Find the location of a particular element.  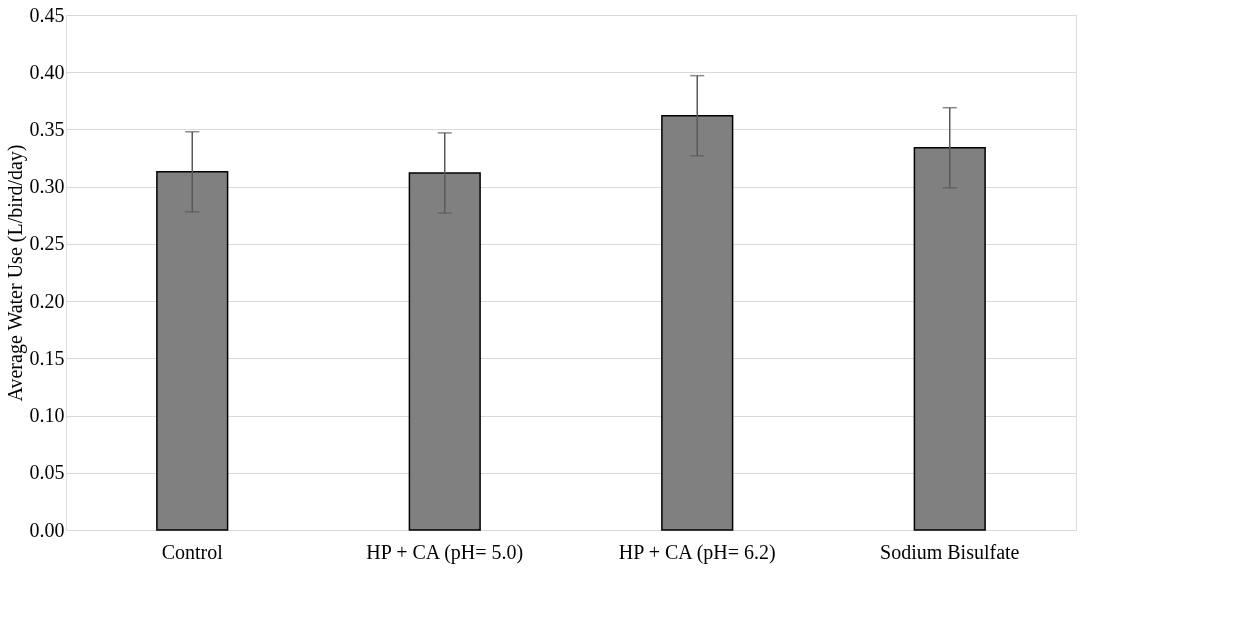

y-axis-title: Average Water Use (L/bird/day) is located at coordinates (15, 273).